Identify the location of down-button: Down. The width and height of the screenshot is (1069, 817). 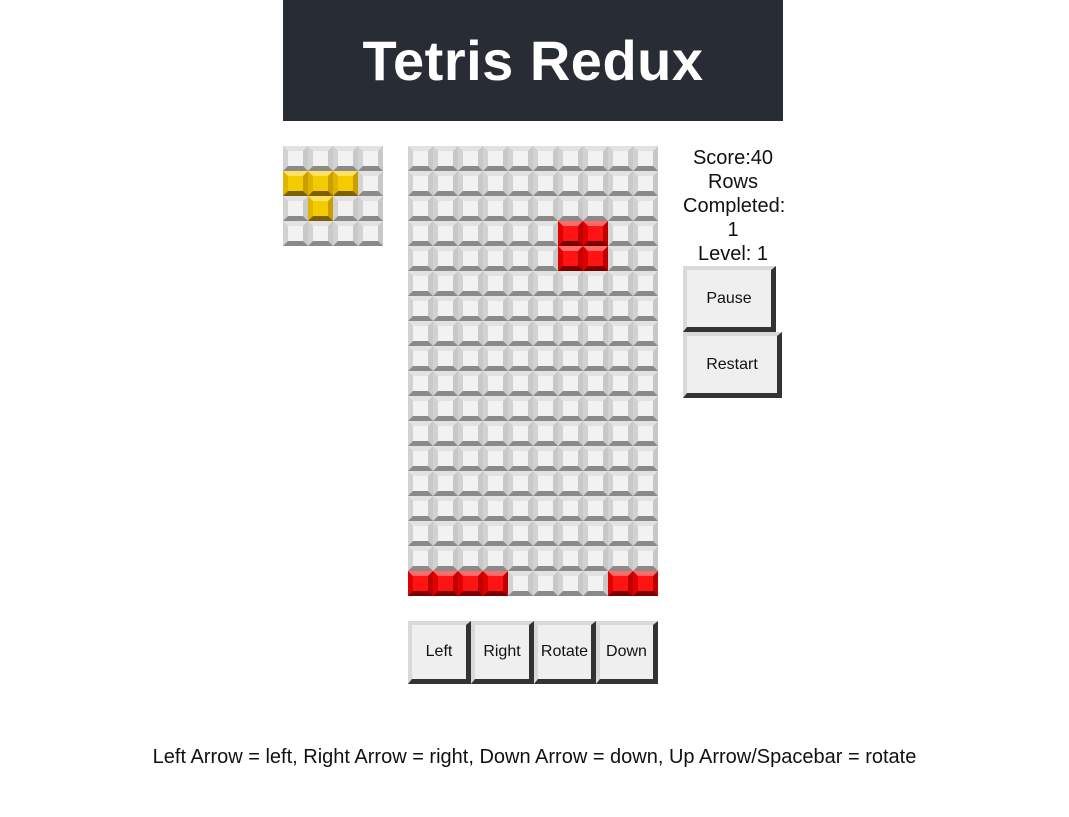
(627, 652).